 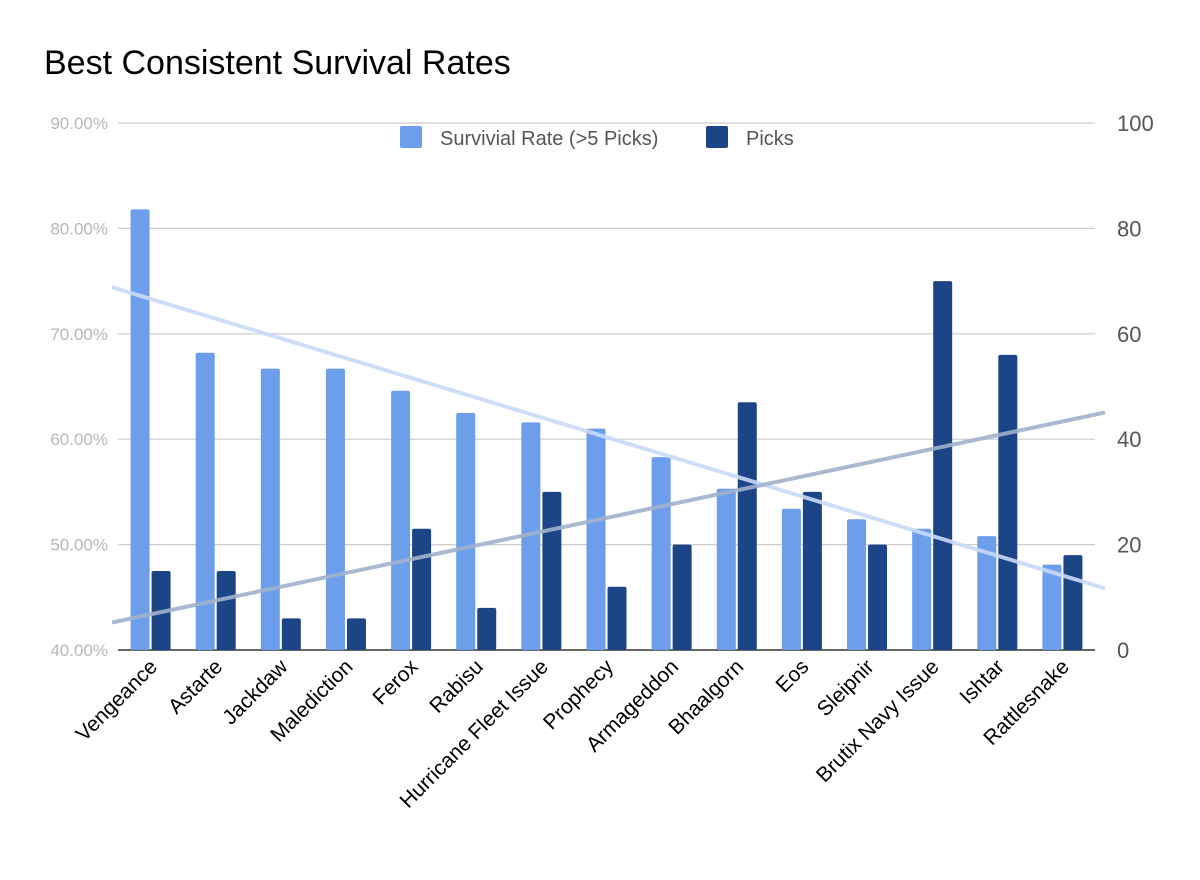 What do you see at coordinates (195, 686) in the screenshot?
I see `category-label: Astarte` at bounding box center [195, 686].